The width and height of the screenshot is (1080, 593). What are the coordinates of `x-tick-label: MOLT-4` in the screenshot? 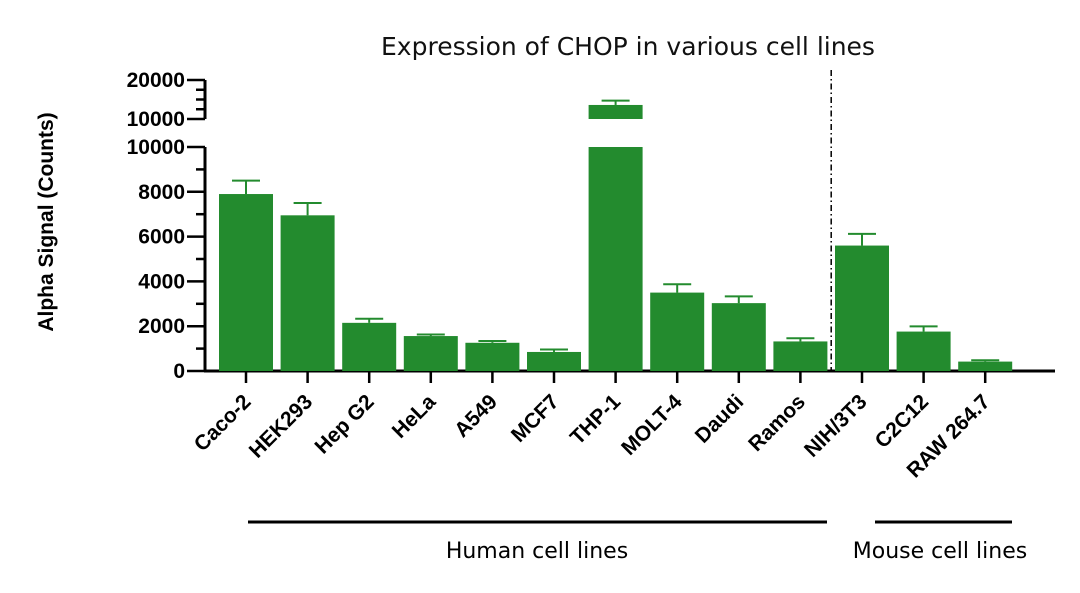 It's located at (652, 425).